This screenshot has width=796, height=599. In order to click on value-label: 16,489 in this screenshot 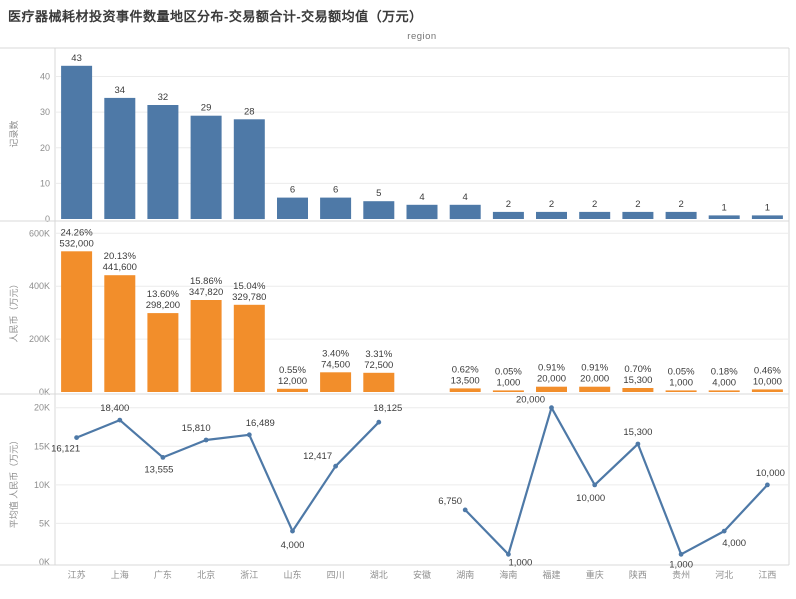, I will do `click(260, 423)`.